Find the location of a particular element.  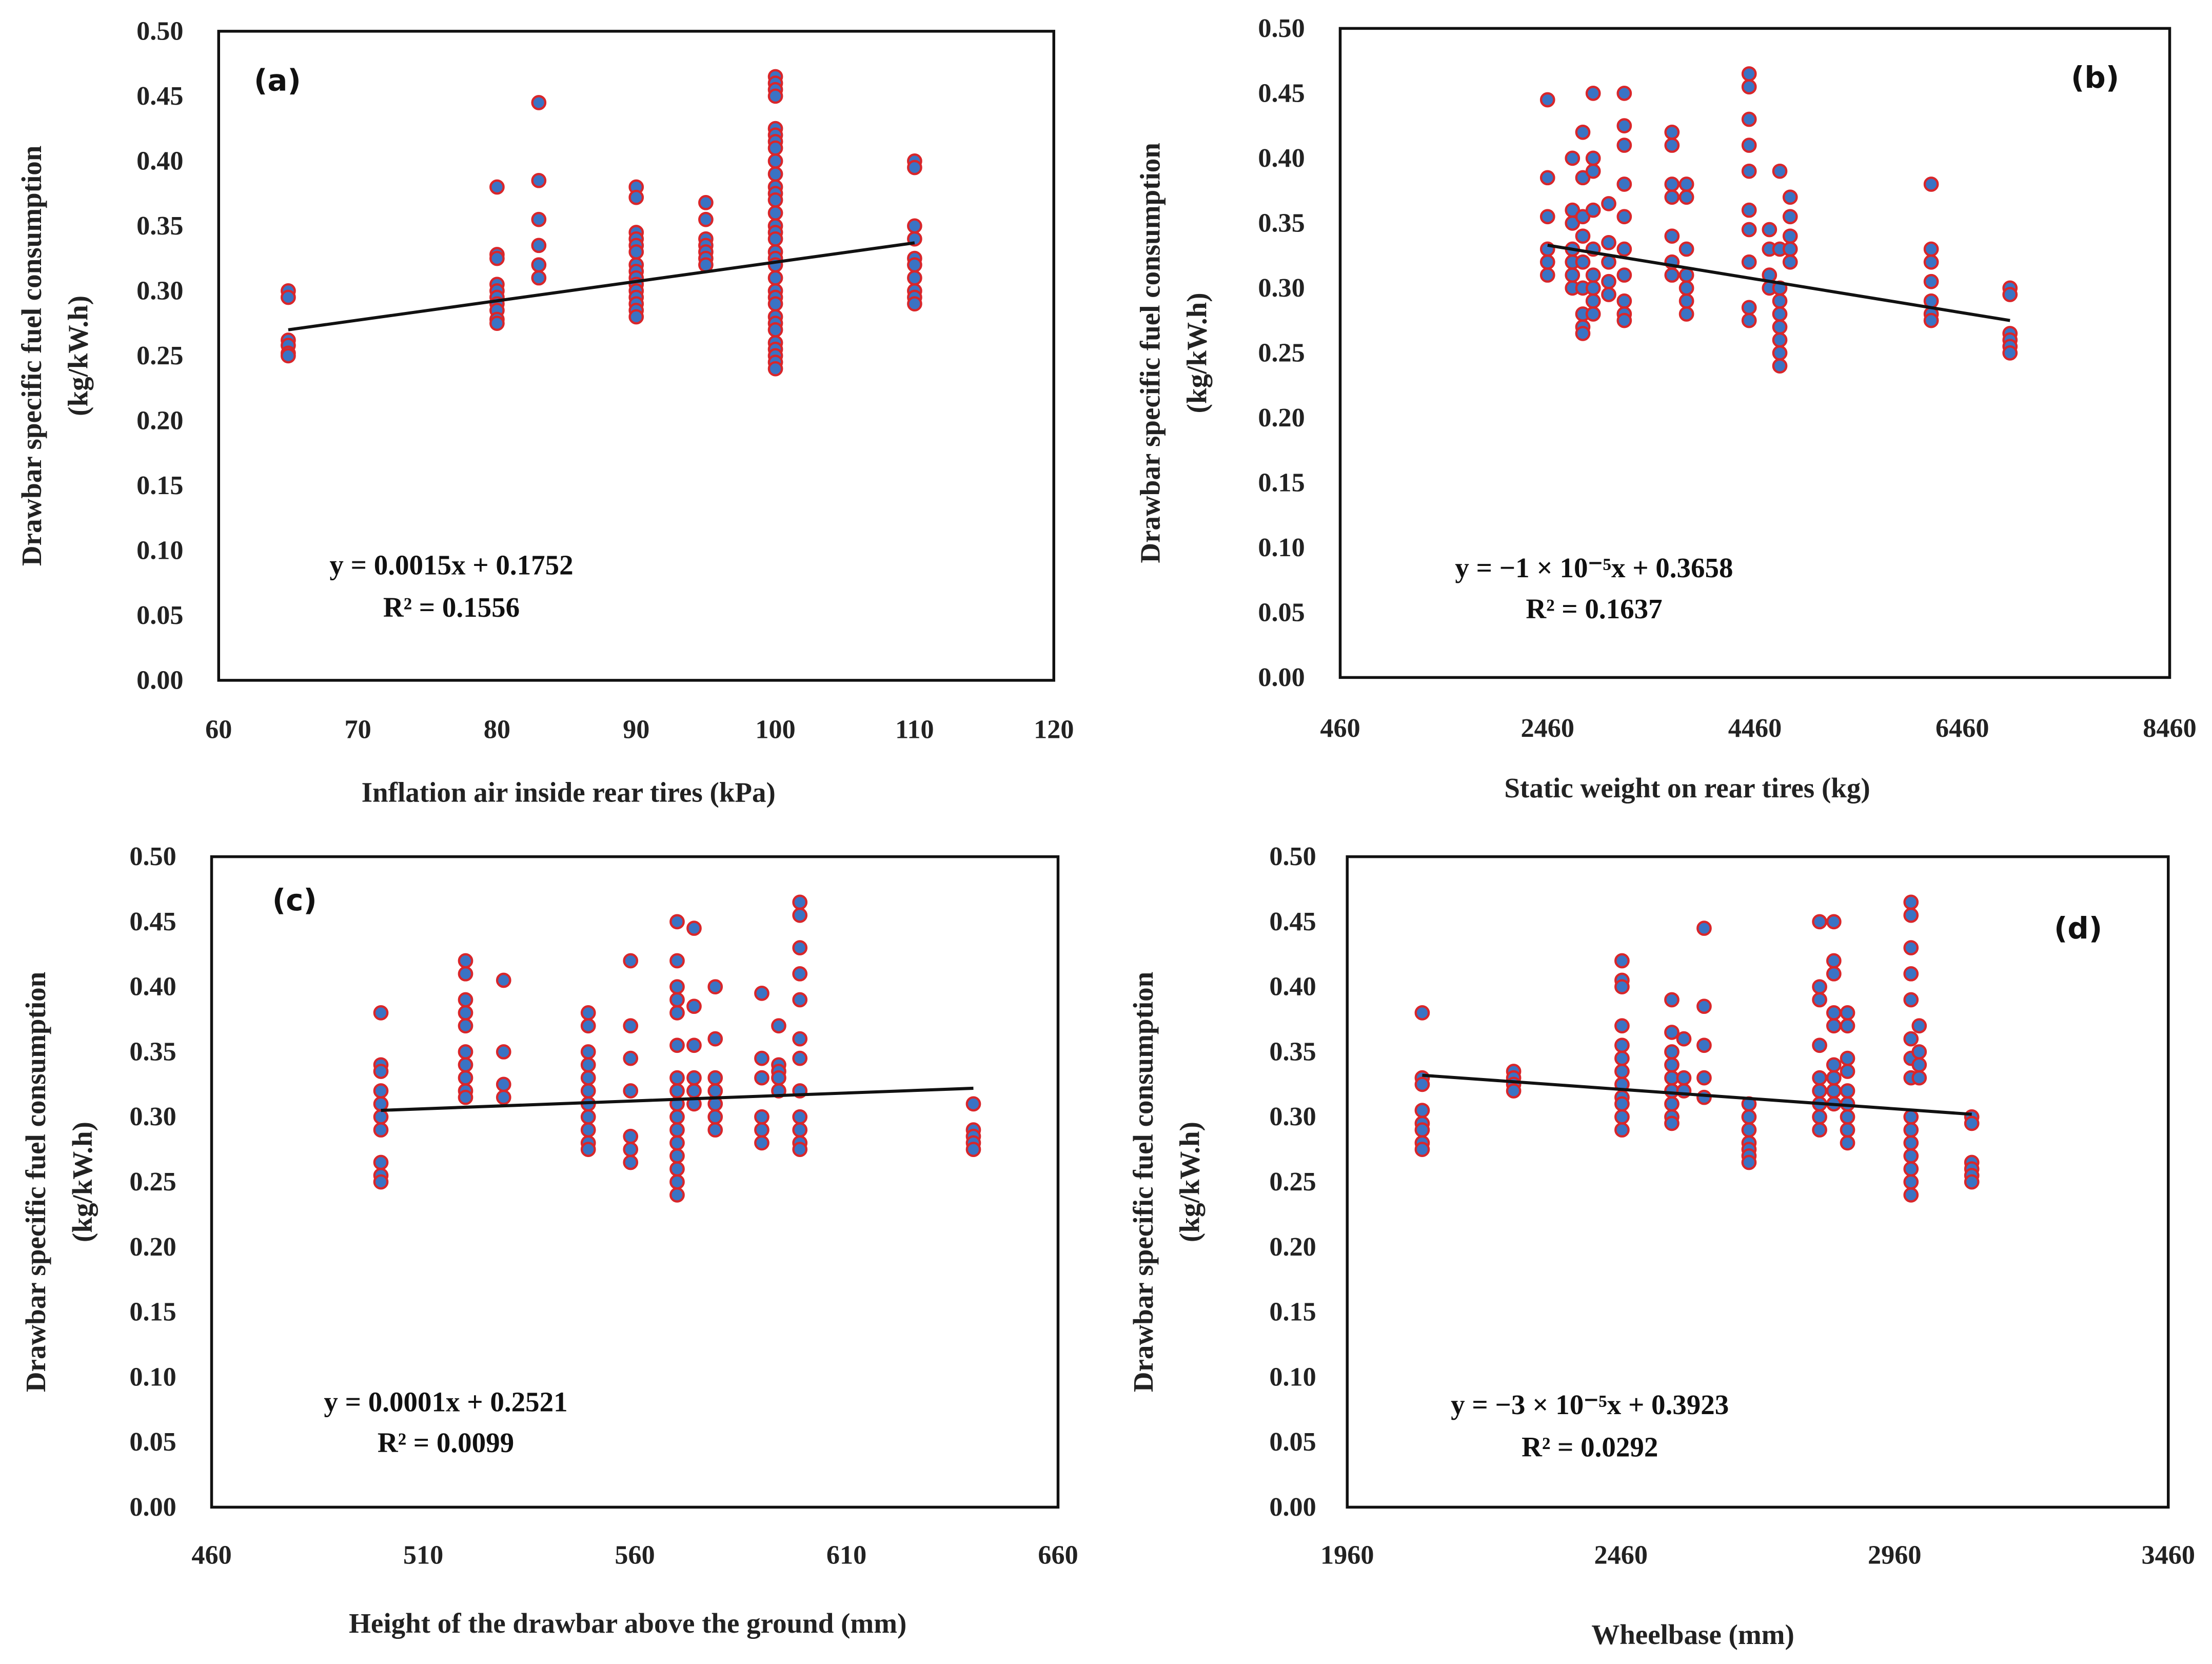

y-tick-label: 0.35 is located at coordinates (152, 1051).